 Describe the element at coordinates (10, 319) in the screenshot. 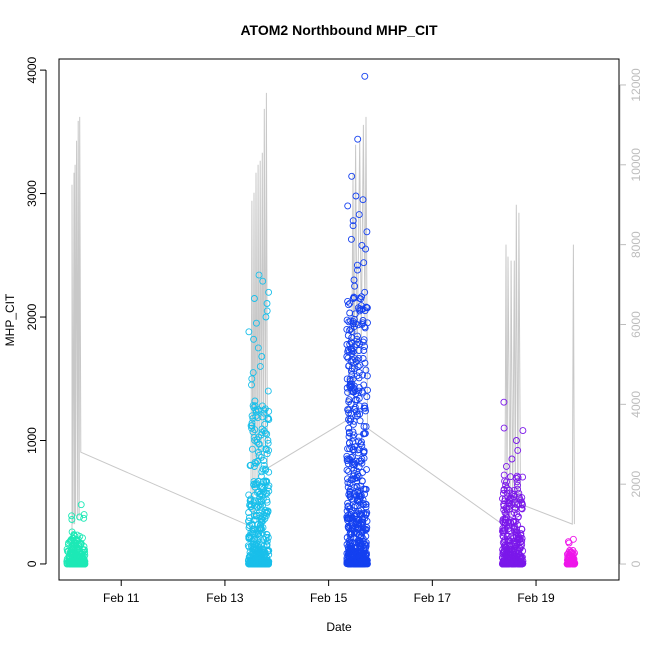

I see `y-axis-title: MHP_CIT` at that location.